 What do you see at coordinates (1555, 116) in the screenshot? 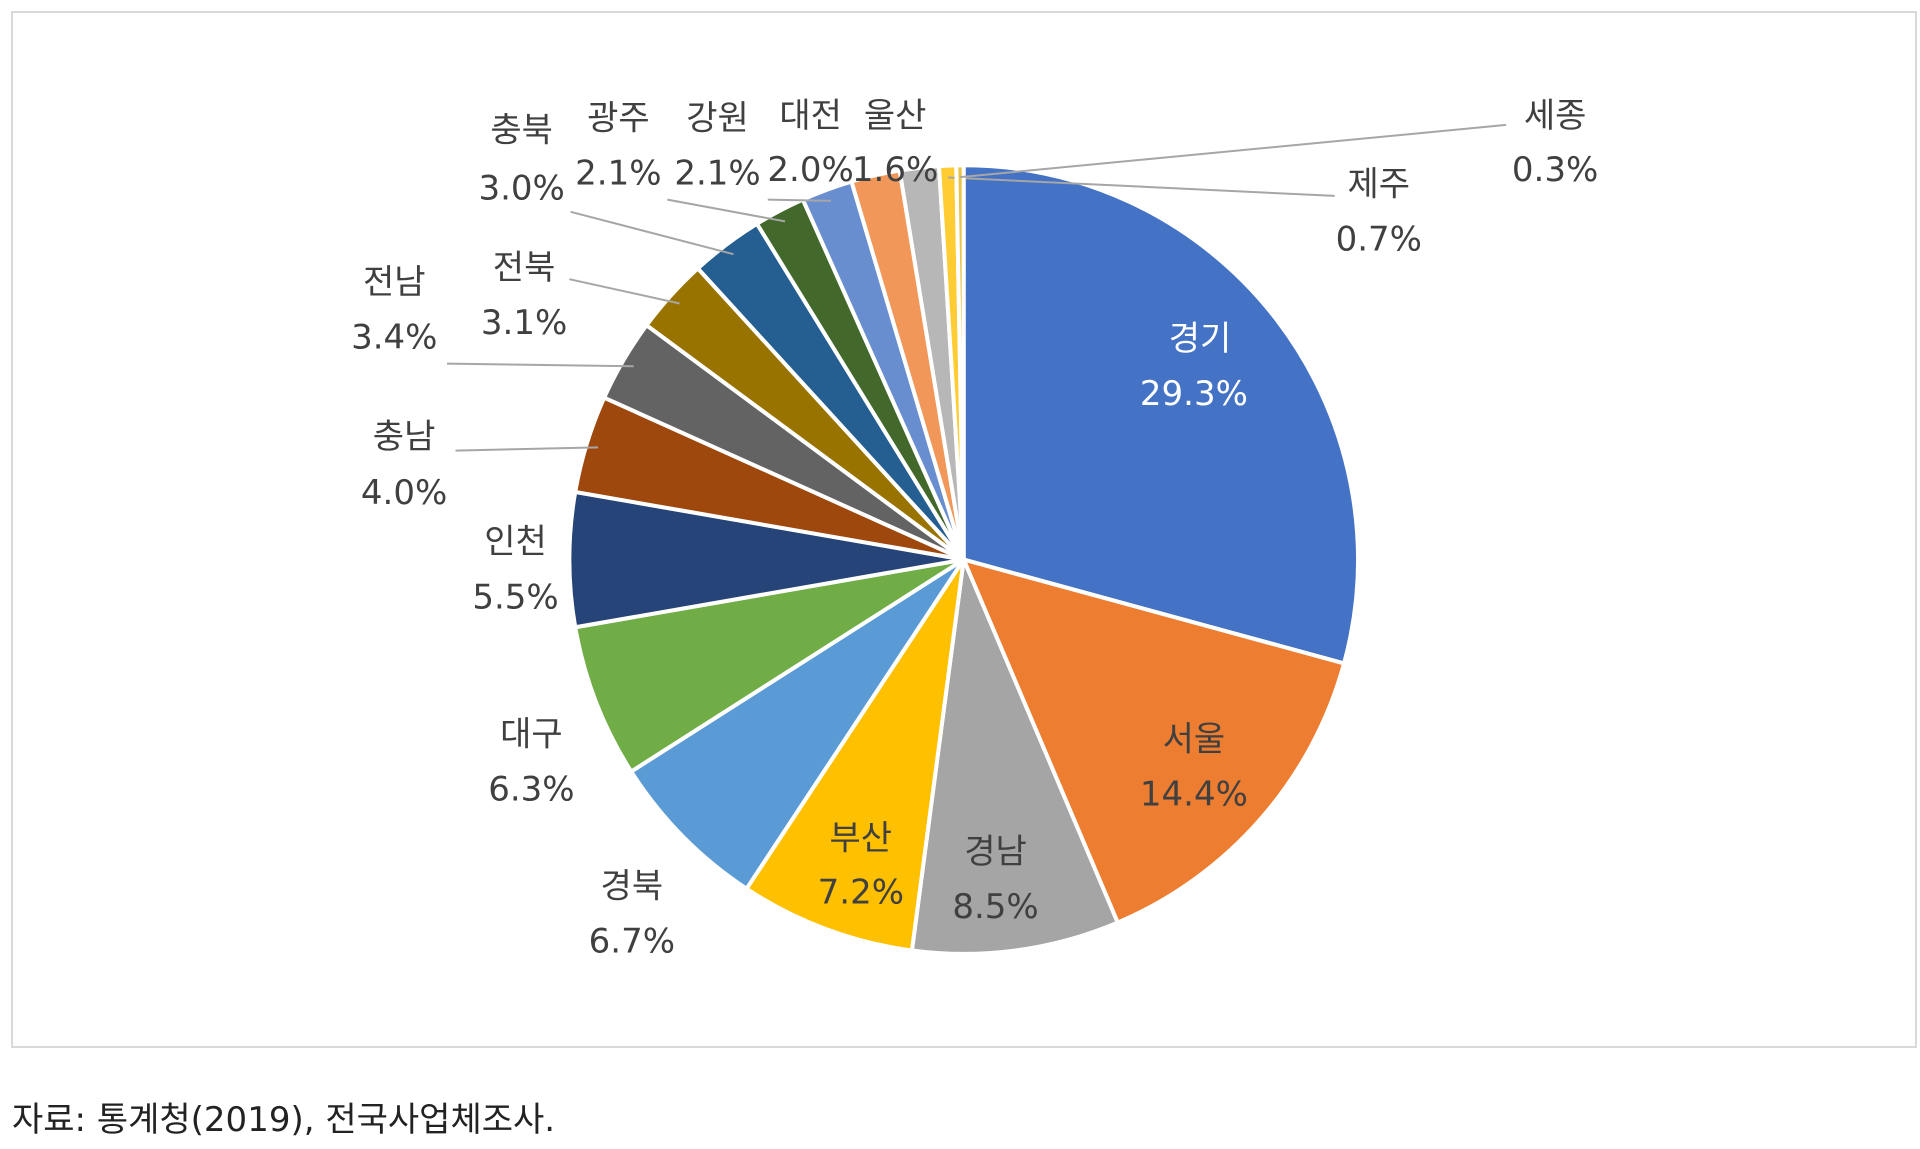
I see `slice-label: 세종` at bounding box center [1555, 116].